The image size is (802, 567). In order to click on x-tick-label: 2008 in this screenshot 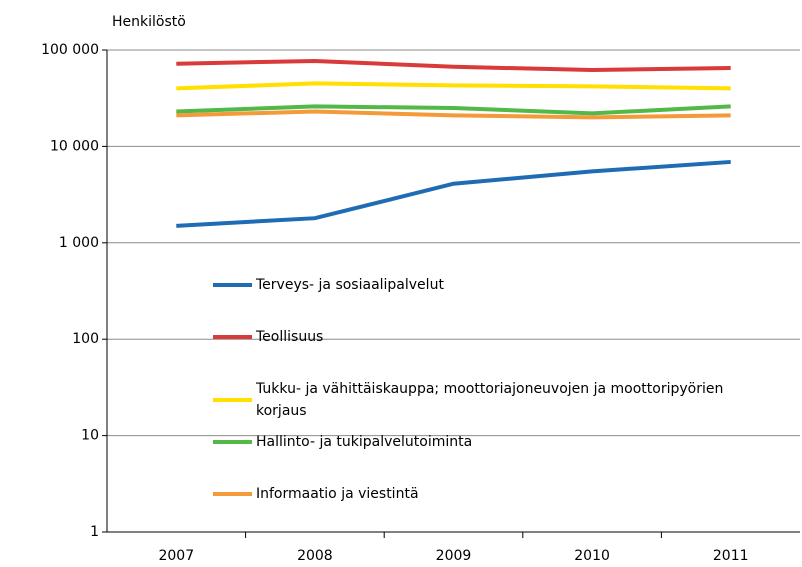, I will do `click(315, 556)`.